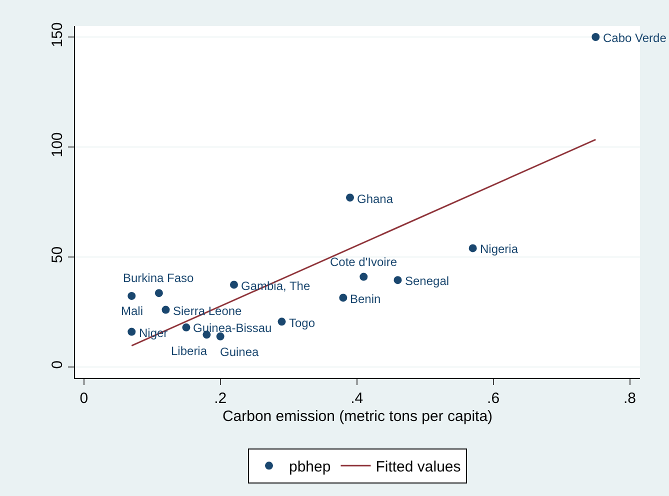 The image size is (669, 496). Describe the element at coordinates (493, 398) in the screenshot. I see `x-tick-label: .6` at that location.